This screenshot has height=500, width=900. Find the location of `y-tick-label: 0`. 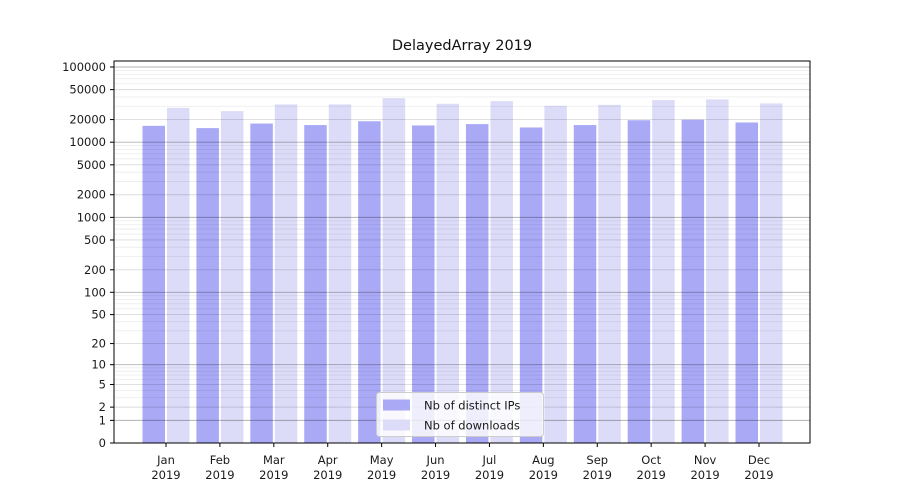

y-tick-label: 0 is located at coordinates (102, 443).